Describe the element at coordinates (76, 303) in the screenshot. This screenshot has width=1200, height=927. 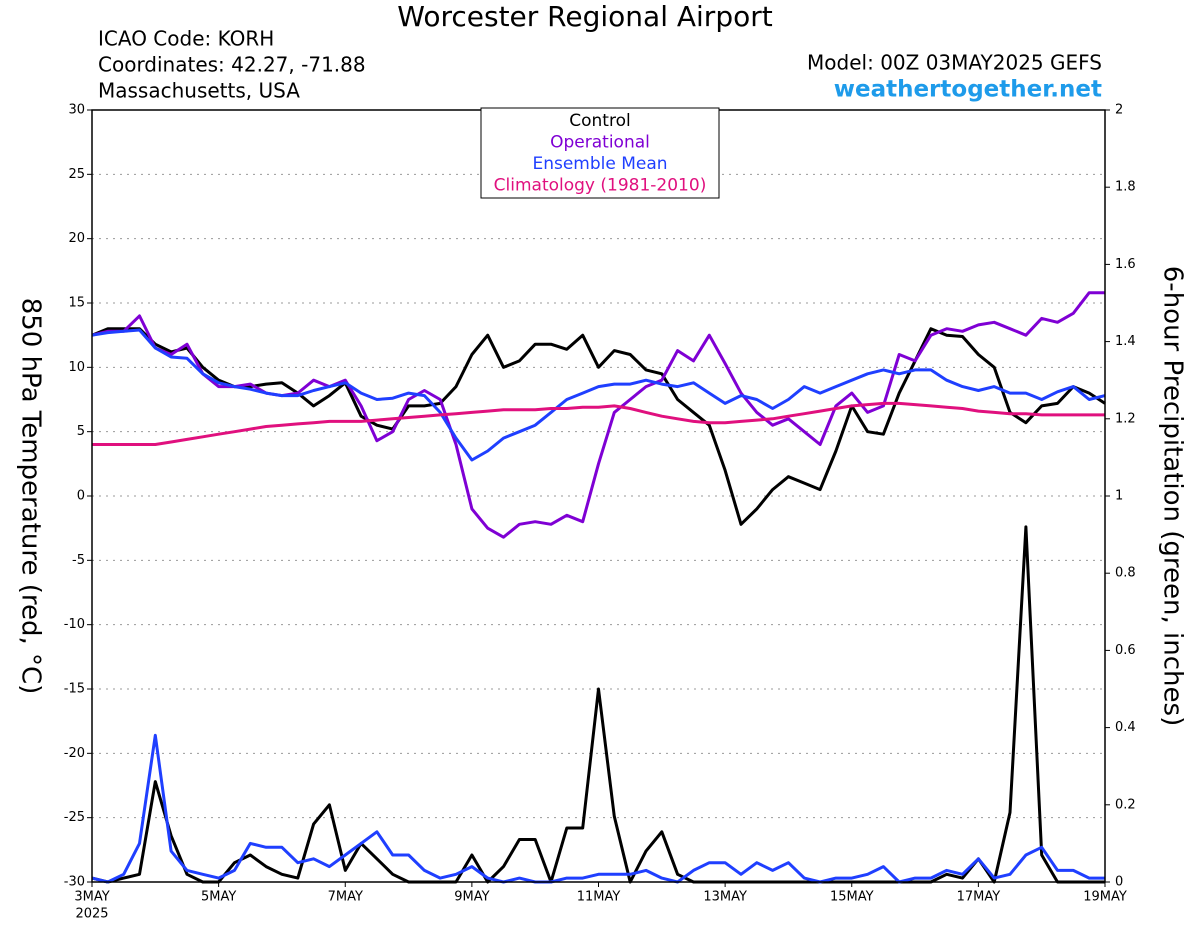
I see `y-tick-label: 15` at that location.